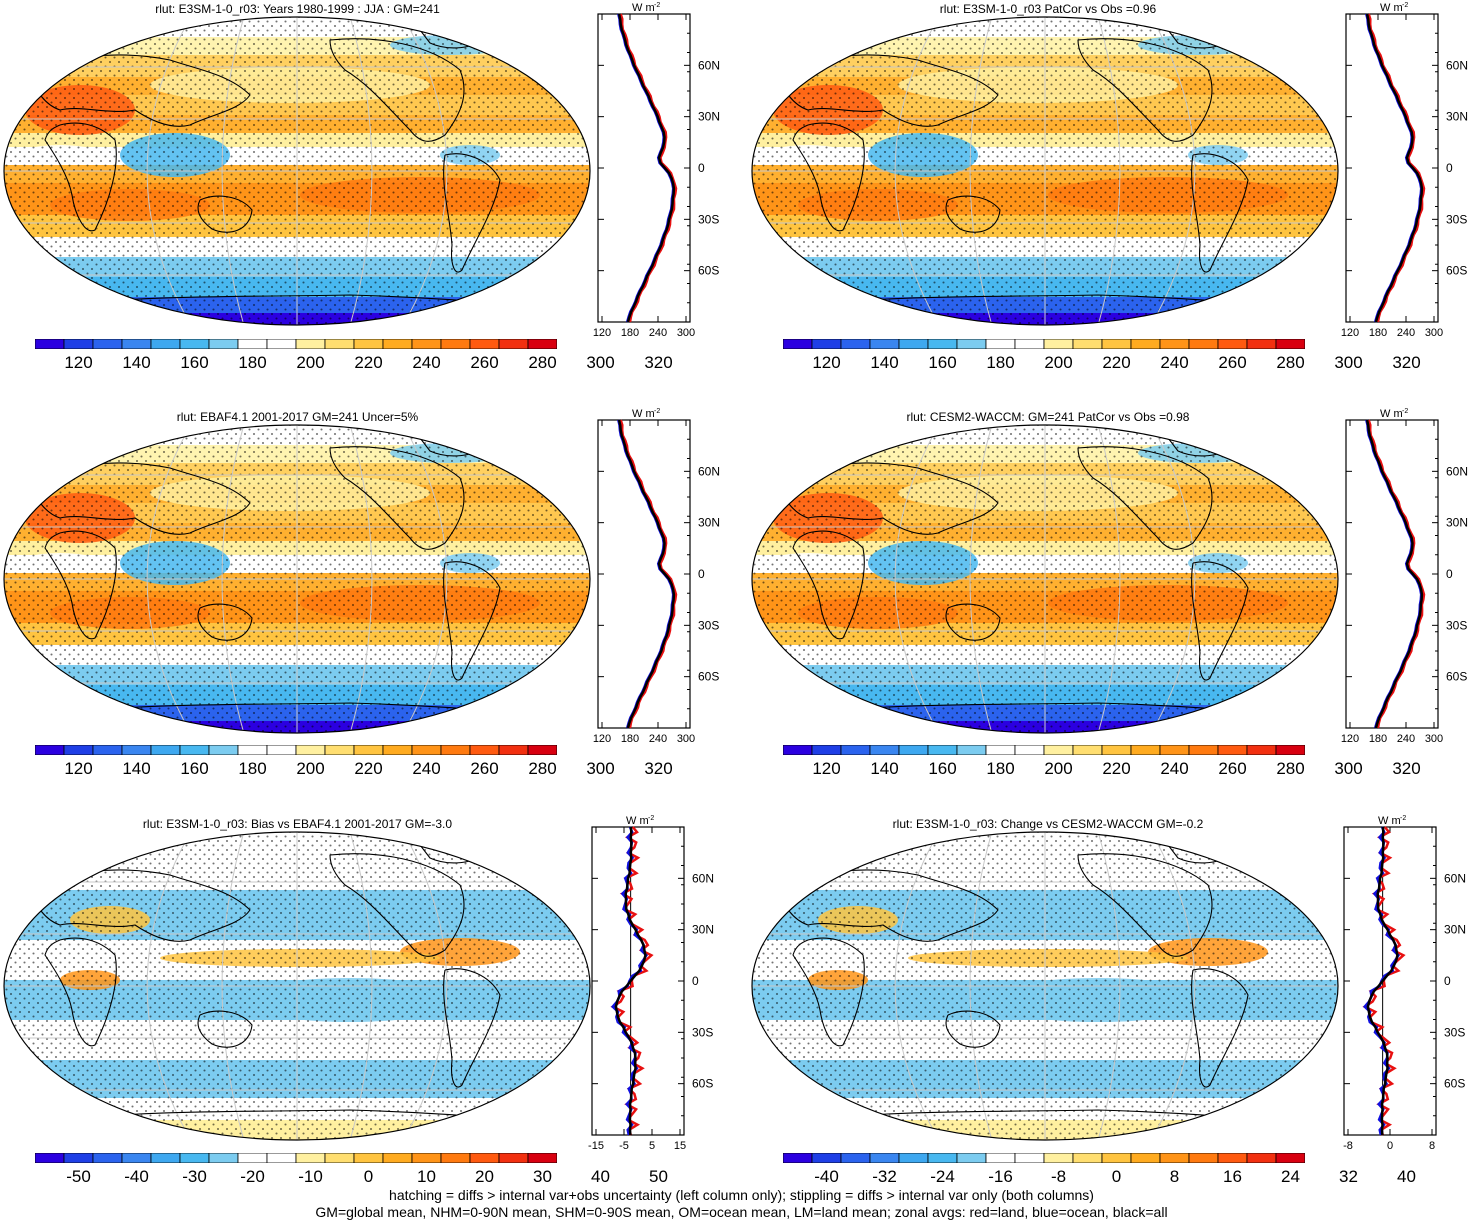 The height and width of the screenshot is (1221, 1483). Describe the element at coordinates (252, 1176) in the screenshot. I see `colorbar-tick-label: -20` at that location.